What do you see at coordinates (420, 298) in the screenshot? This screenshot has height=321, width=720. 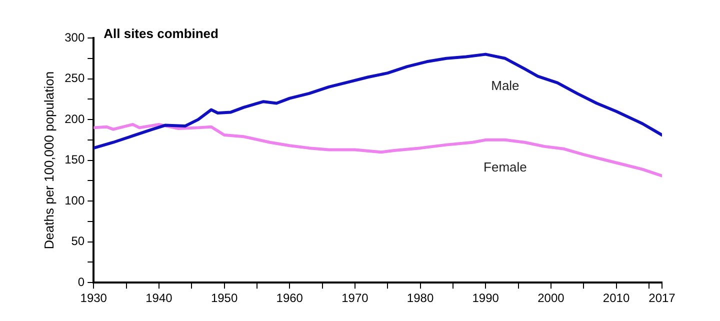 I see `x-tick-label: 1980` at bounding box center [420, 298].